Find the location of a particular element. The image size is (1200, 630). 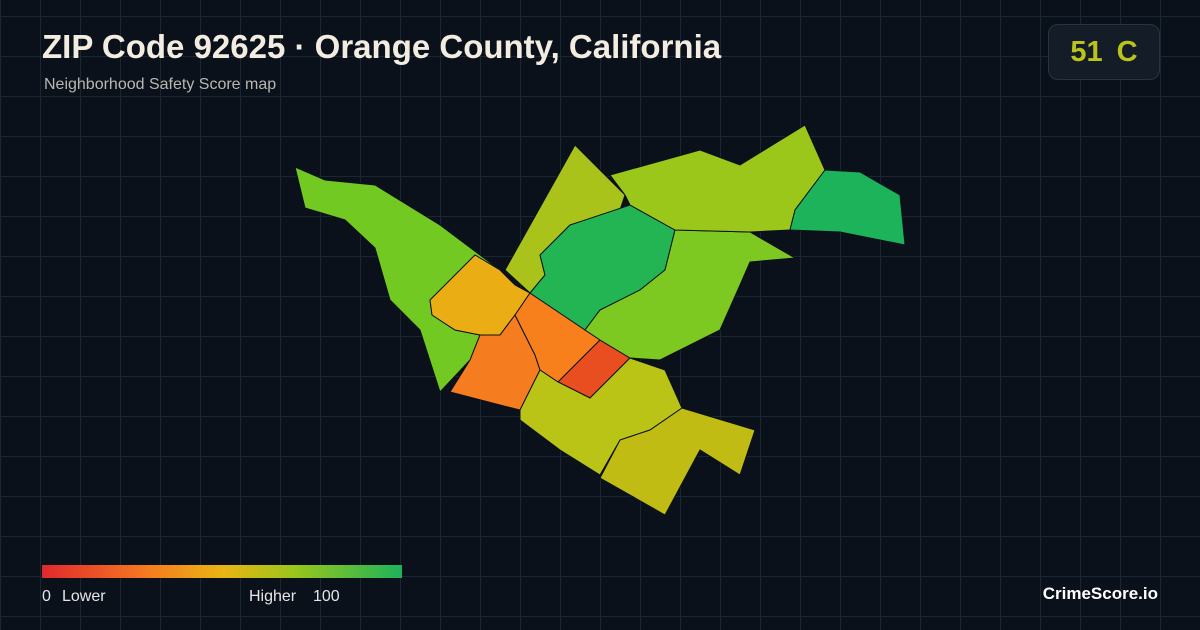

legend-max-label: Higher is located at coordinates (273, 596).